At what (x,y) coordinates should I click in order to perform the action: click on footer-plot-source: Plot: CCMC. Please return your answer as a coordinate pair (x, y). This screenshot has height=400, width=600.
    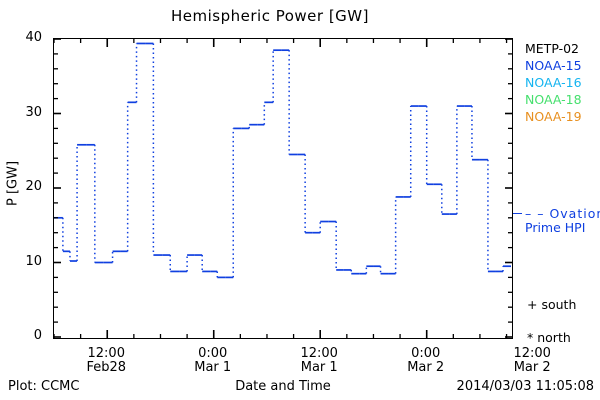
    Looking at the image, I should click on (44, 386).